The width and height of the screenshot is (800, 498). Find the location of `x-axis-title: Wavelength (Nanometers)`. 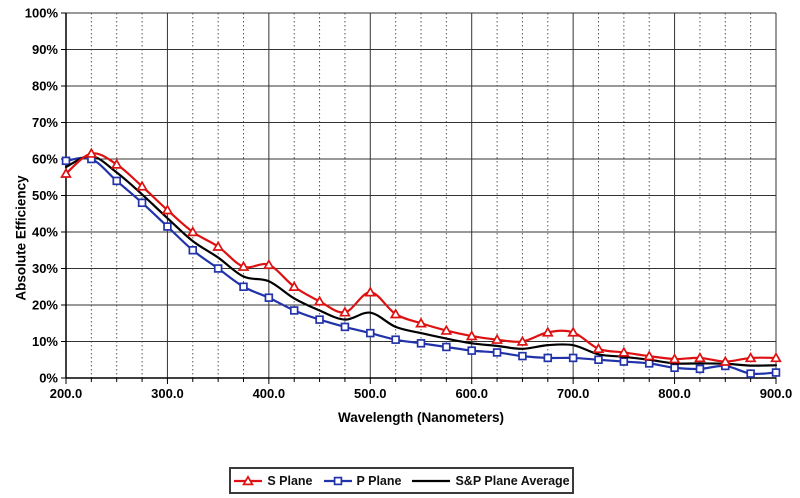

x-axis-title: Wavelength (Nanometers) is located at coordinates (421, 417).